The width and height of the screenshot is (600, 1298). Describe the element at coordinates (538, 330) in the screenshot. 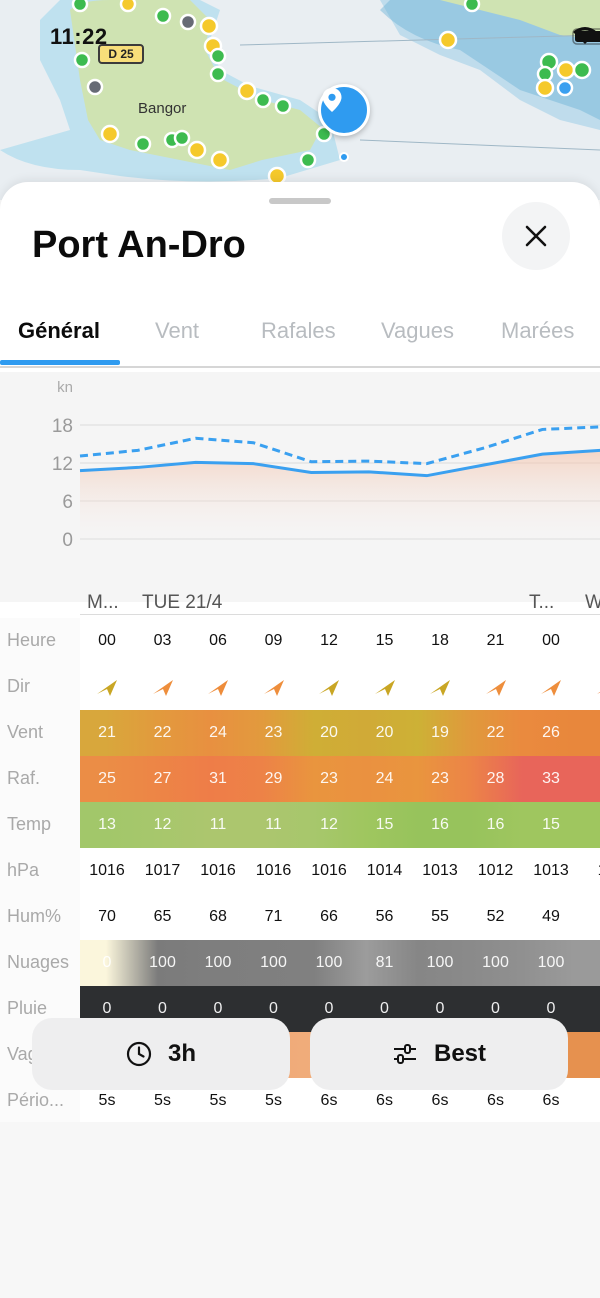

I see `tab-marees: Marées` at that location.